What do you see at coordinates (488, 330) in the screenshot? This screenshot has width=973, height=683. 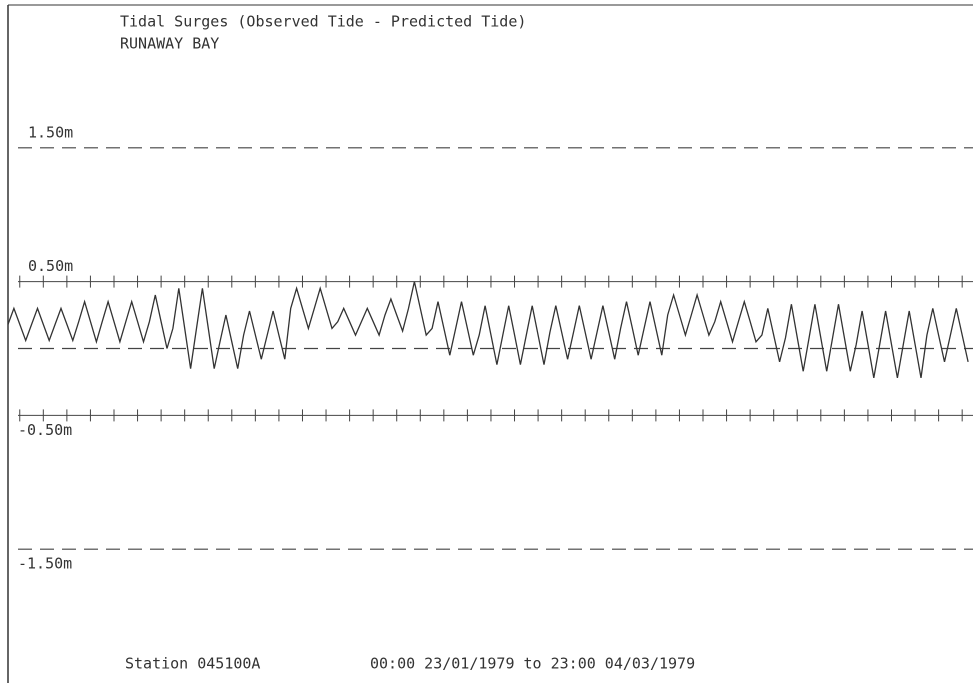 I see `surge-line` at bounding box center [488, 330].